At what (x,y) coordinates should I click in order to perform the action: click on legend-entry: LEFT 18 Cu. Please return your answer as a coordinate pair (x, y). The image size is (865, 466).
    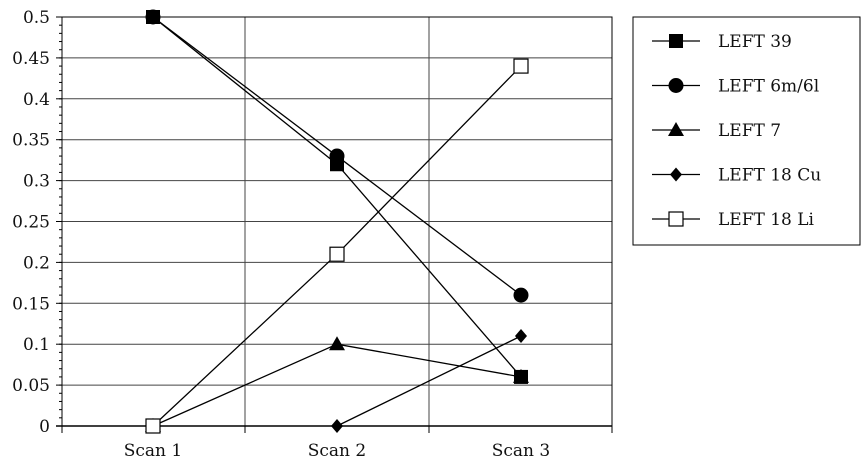
    Looking at the image, I should click on (736, 176).